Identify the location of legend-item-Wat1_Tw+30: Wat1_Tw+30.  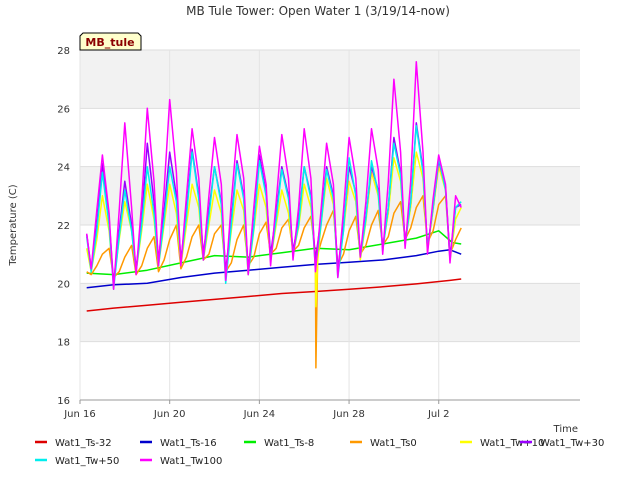
(562, 443).